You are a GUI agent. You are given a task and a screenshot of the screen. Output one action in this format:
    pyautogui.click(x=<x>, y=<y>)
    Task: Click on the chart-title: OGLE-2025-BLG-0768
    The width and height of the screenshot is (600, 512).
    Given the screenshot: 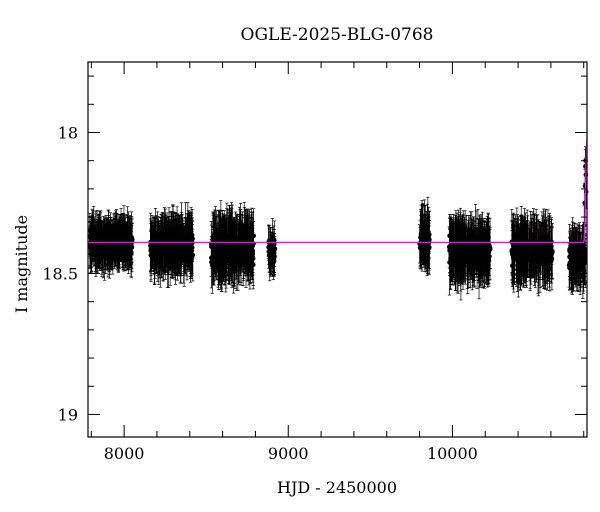 What is the action you would take?
    pyautogui.click(x=337, y=35)
    